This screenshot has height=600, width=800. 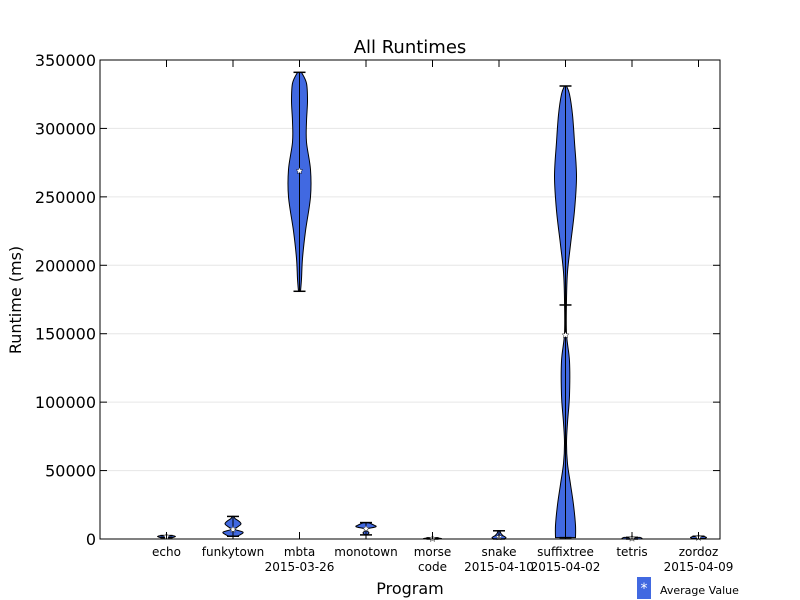 I want to click on legend-marker: *, so click(x=644, y=589).